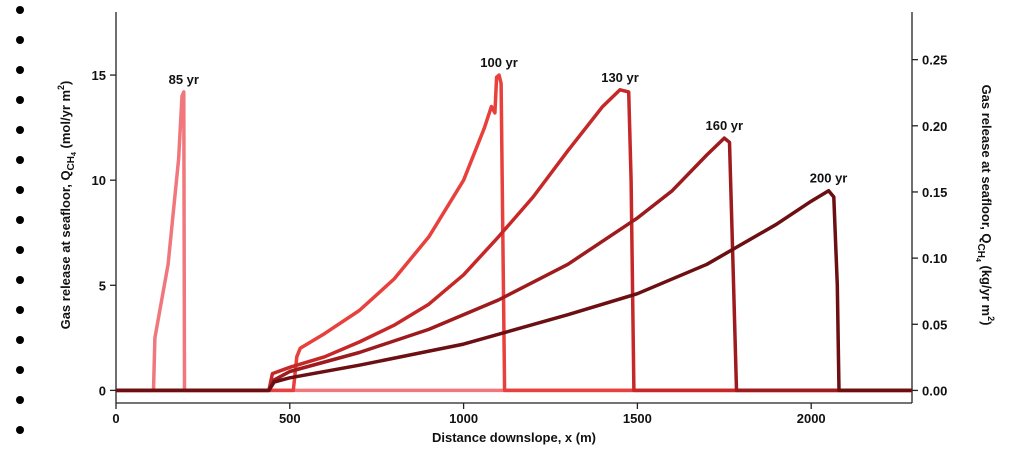 The width and height of the screenshot is (1015, 450). Describe the element at coordinates (71, 163) in the screenshot. I see `y-axis-label-part: CH` at that location.